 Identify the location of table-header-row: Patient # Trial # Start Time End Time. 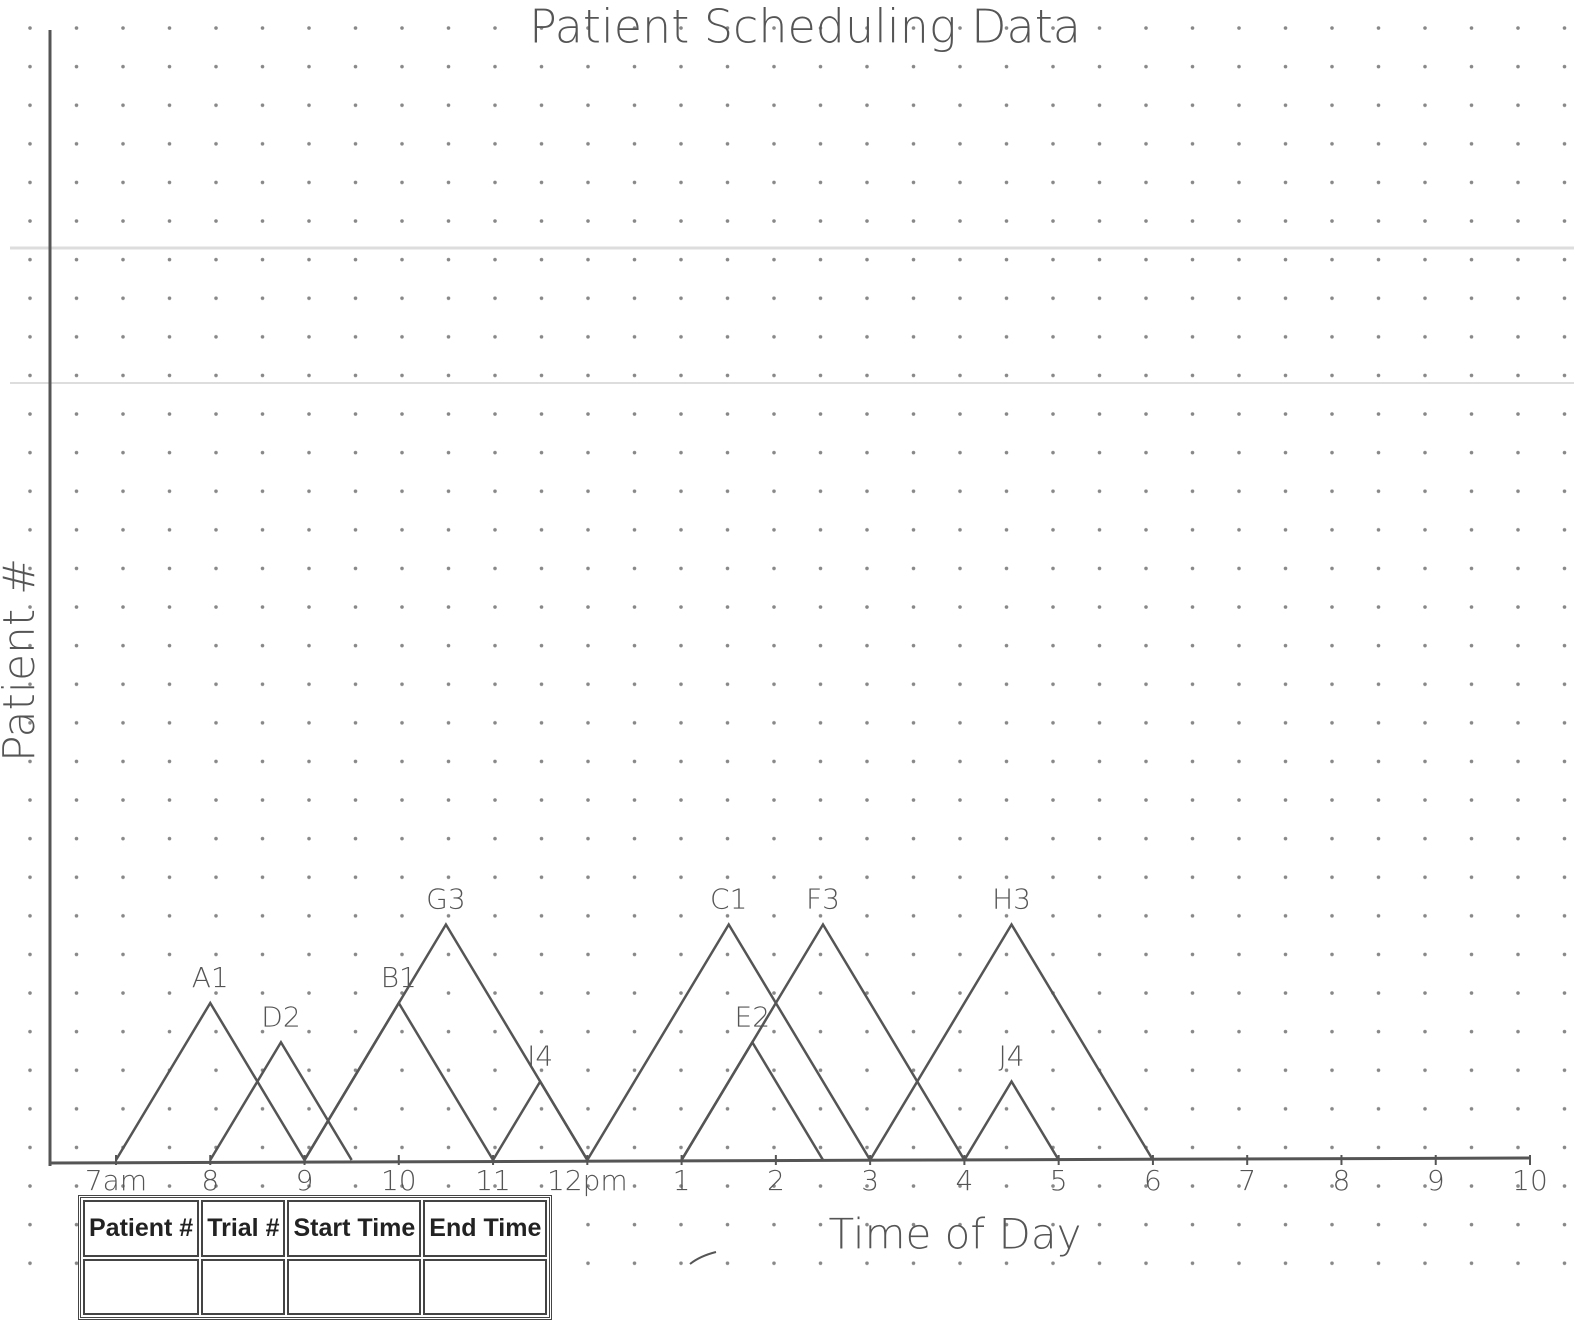
(315, 1228).